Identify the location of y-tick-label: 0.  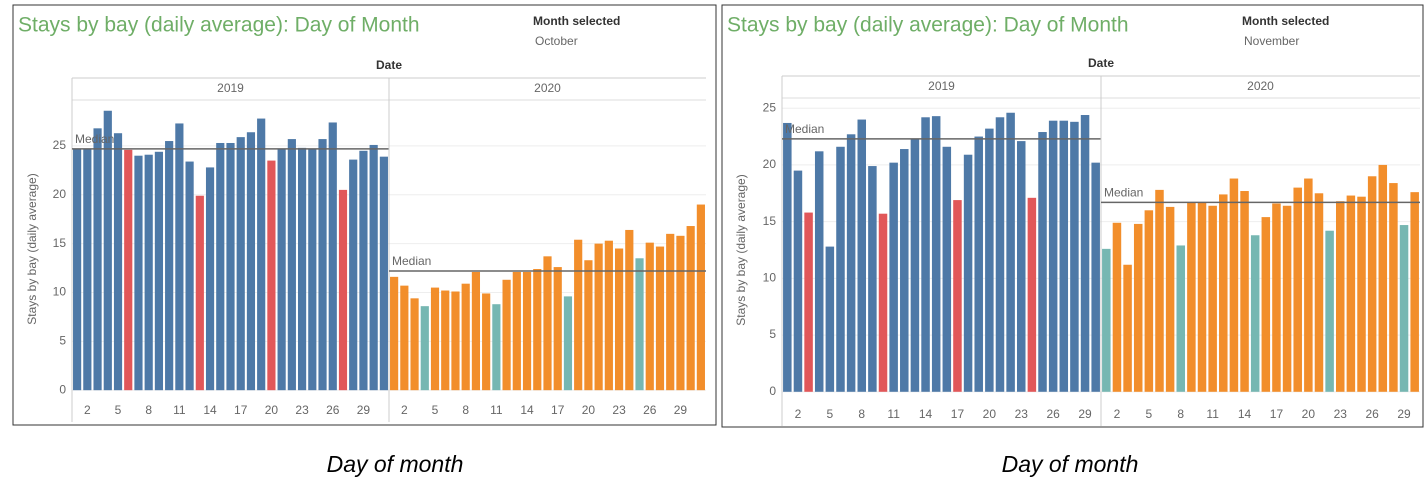
(62, 389).